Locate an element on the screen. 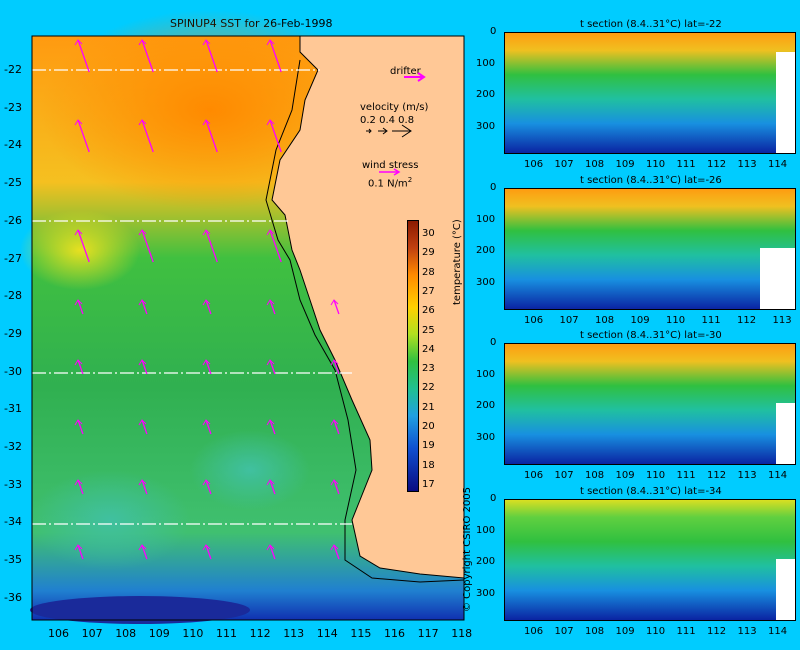  longitude-tick-label: 112 is located at coordinates (260, 633).